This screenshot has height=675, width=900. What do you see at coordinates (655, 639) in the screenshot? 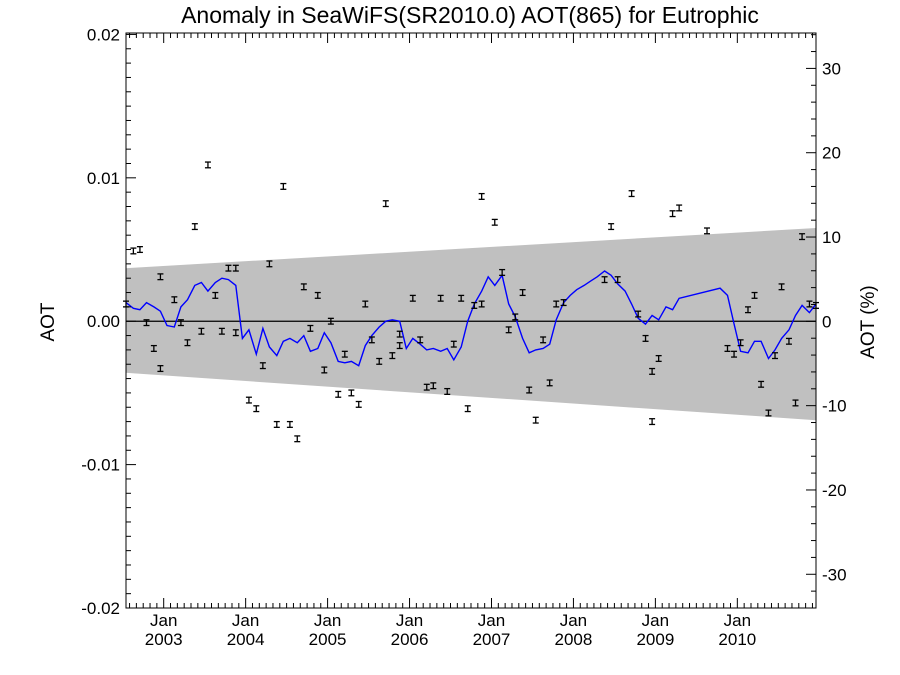
I see `x-tick-year: 2009` at bounding box center [655, 639].